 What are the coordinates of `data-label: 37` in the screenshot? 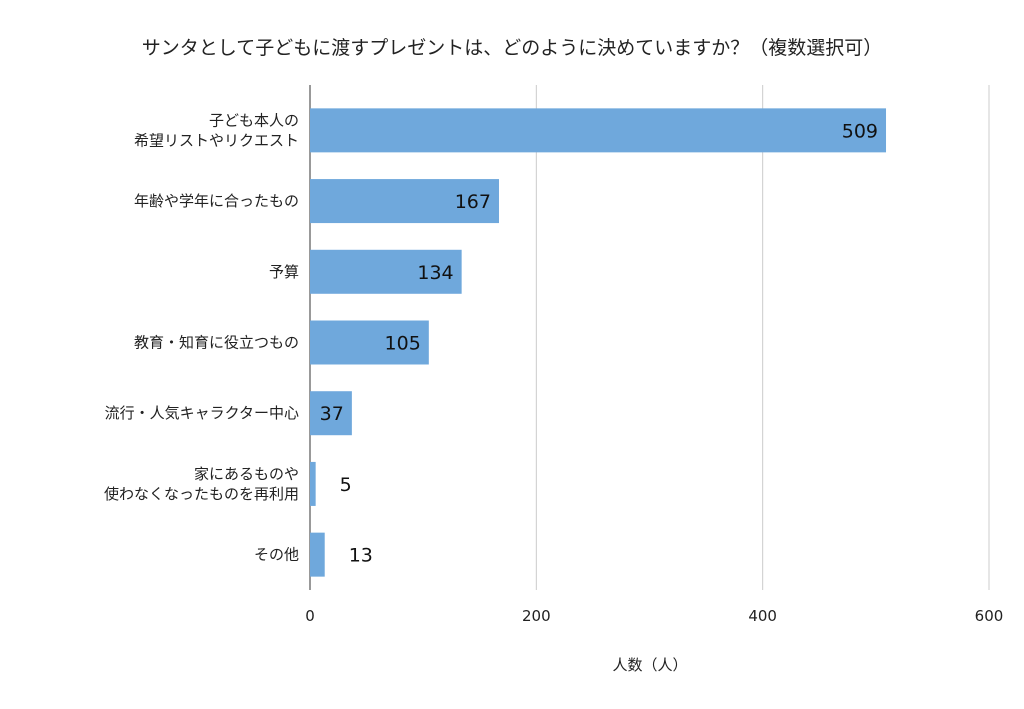 It's located at (332, 414).